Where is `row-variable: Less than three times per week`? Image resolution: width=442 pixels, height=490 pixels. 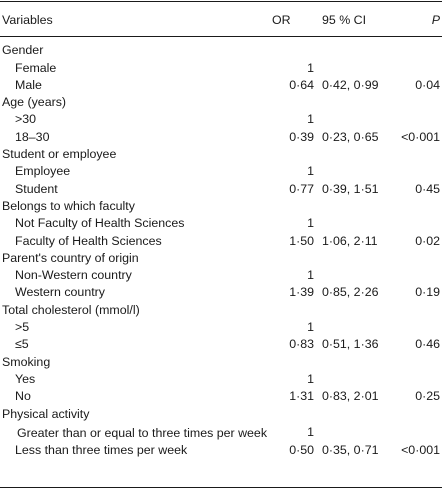 row-variable: Less than three times per week is located at coordinates (101, 450).